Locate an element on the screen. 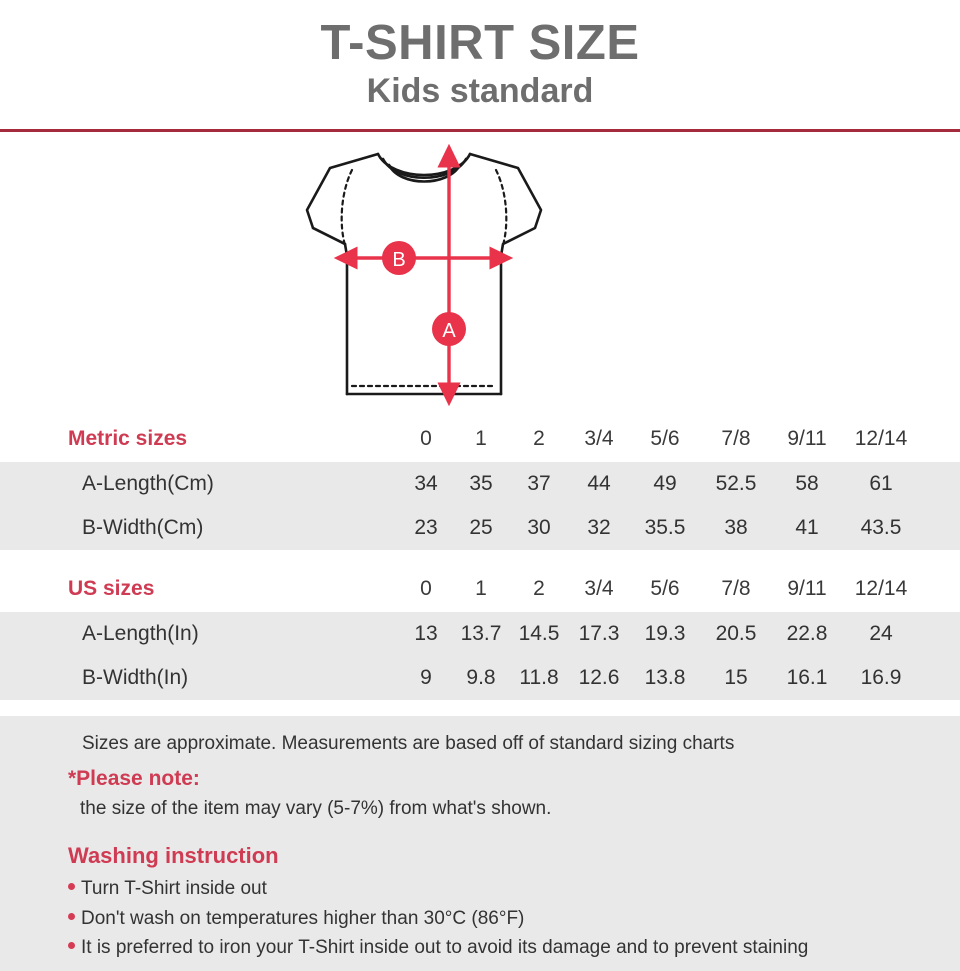  metric-width-label: B-Width(Cm) is located at coordinates (143, 527).